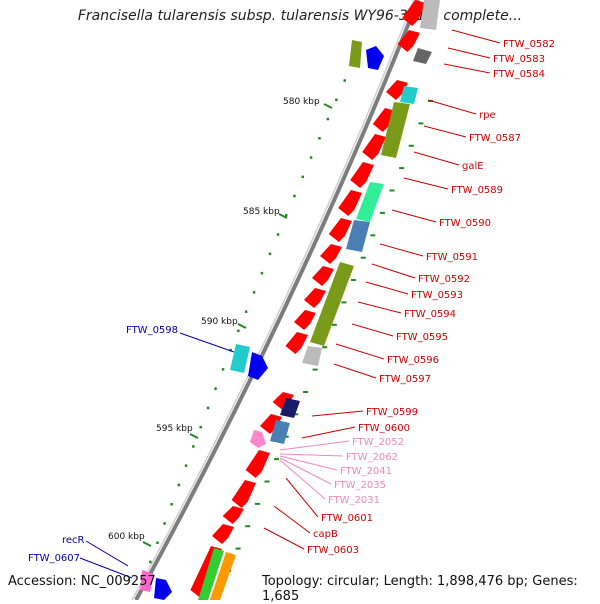  Describe the element at coordinates (131, 452) in the screenshot. I see `left-labels: FTW_0598 recR FTW_0607` at that location.